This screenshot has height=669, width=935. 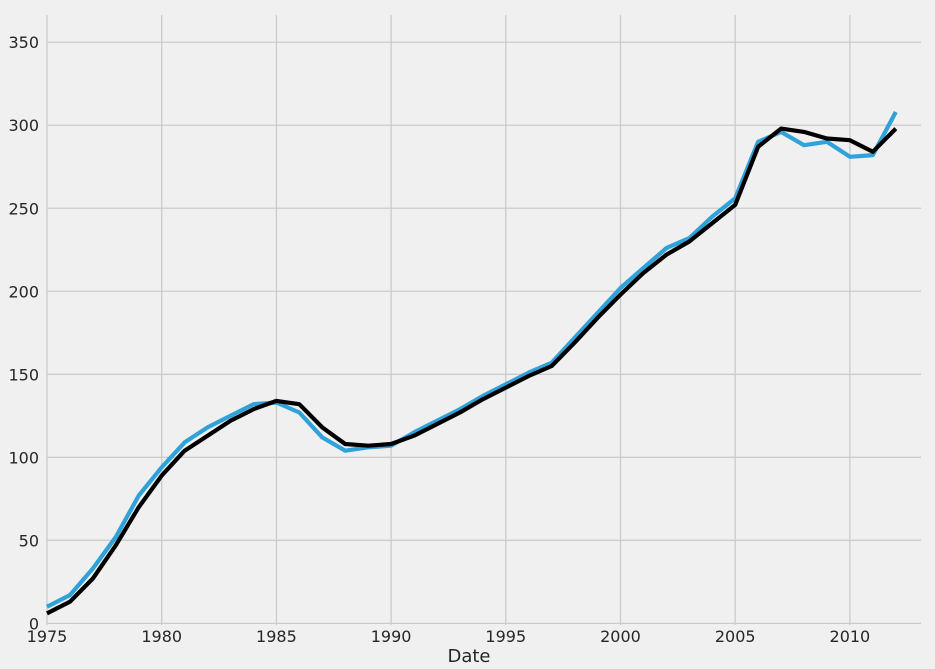 What do you see at coordinates (23, 208) in the screenshot?
I see `y-tick-label: 250` at bounding box center [23, 208].